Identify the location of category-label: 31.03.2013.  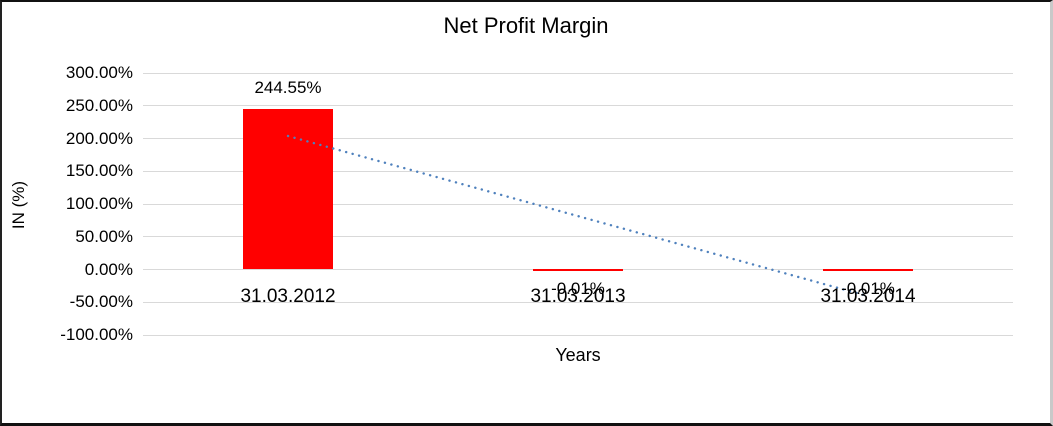
(578, 296).